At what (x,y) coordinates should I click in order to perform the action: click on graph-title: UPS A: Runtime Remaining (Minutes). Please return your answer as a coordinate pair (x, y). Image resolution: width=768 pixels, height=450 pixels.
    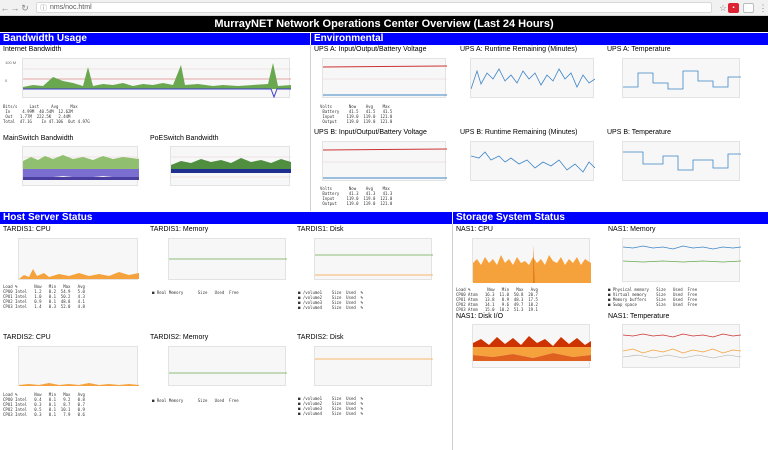
    Looking at the image, I should click on (519, 49).